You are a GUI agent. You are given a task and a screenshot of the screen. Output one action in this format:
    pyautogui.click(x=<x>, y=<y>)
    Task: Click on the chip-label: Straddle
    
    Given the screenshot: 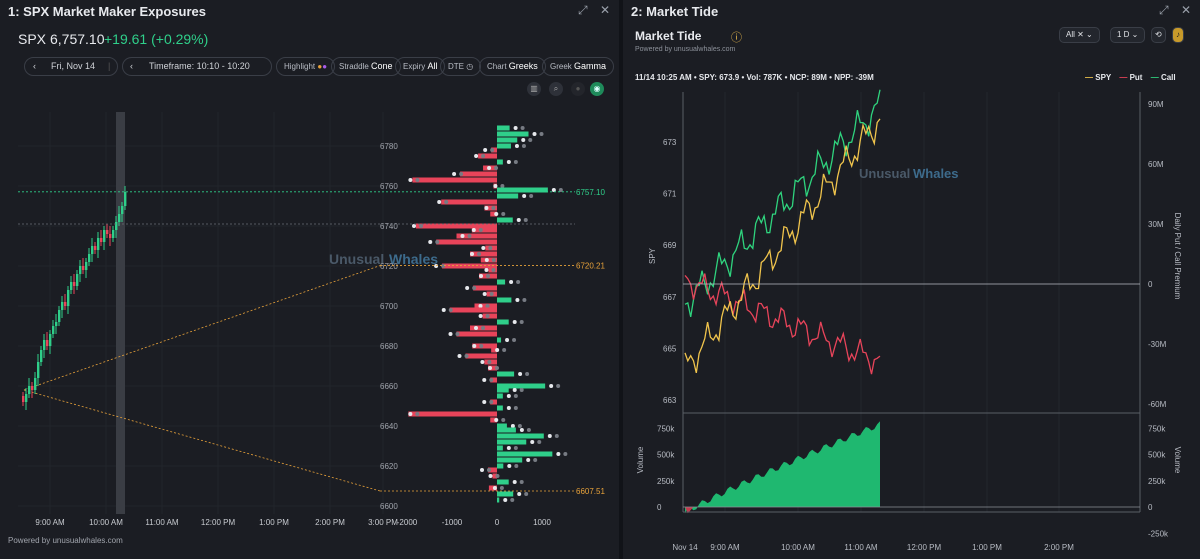 What is the action you would take?
    pyautogui.click(x=354, y=66)
    